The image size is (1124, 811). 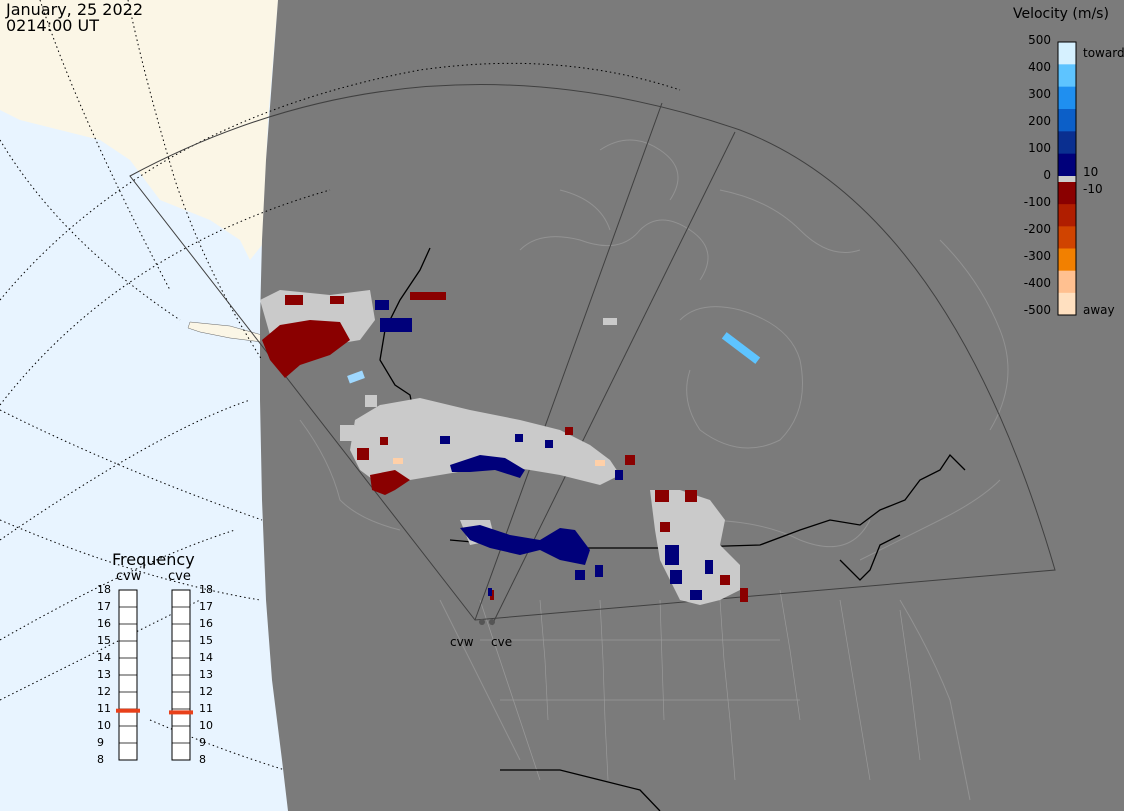 I want to click on colorbar-tick-label: 200, so click(x=1039, y=121).